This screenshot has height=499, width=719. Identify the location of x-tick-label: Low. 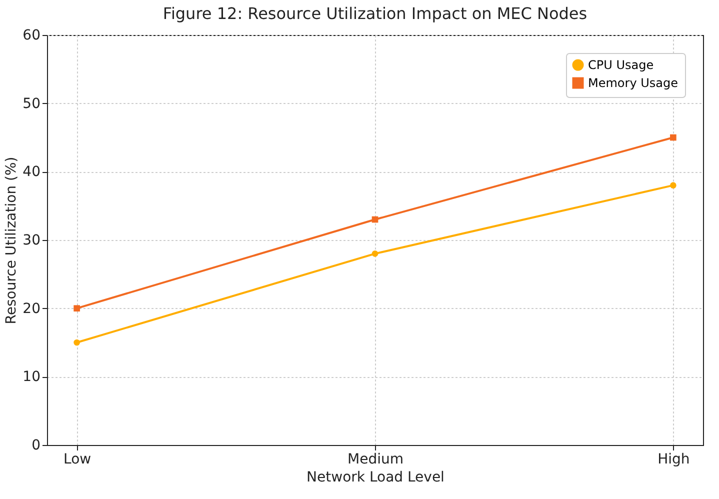
(78, 460).